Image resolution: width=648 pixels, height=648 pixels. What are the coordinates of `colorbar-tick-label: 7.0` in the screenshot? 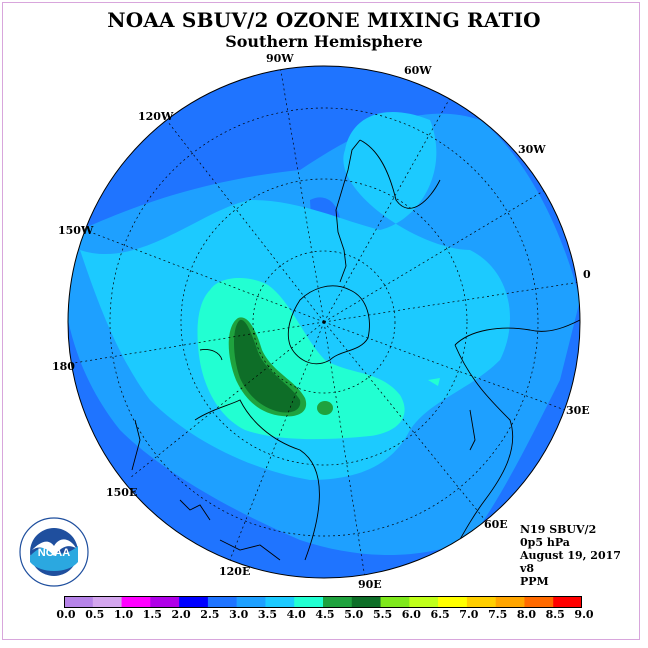 It's located at (469, 614).